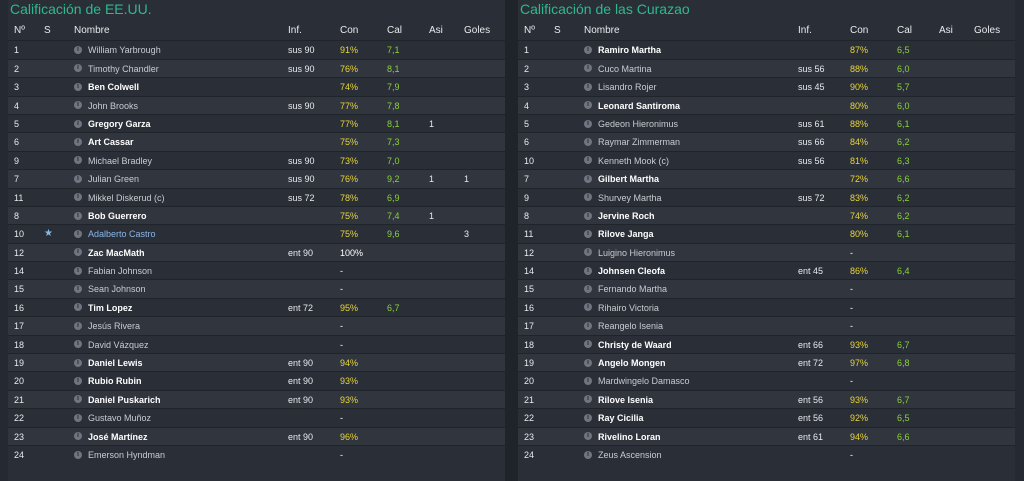 This screenshot has width=1024, height=481. What do you see at coordinates (766, 141) in the screenshot?
I see `table-row: 6 i Raymar Zimmerman sus 66 84% 6,2` at bounding box center [766, 141].